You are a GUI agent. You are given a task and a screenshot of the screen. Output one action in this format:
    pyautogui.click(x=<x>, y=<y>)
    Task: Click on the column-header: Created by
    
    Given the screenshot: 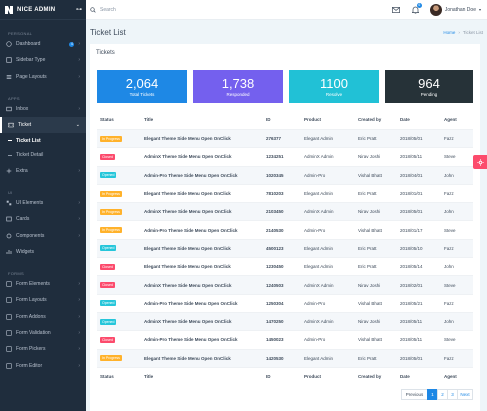 What is the action you would take?
    pyautogui.click(x=370, y=119)
    